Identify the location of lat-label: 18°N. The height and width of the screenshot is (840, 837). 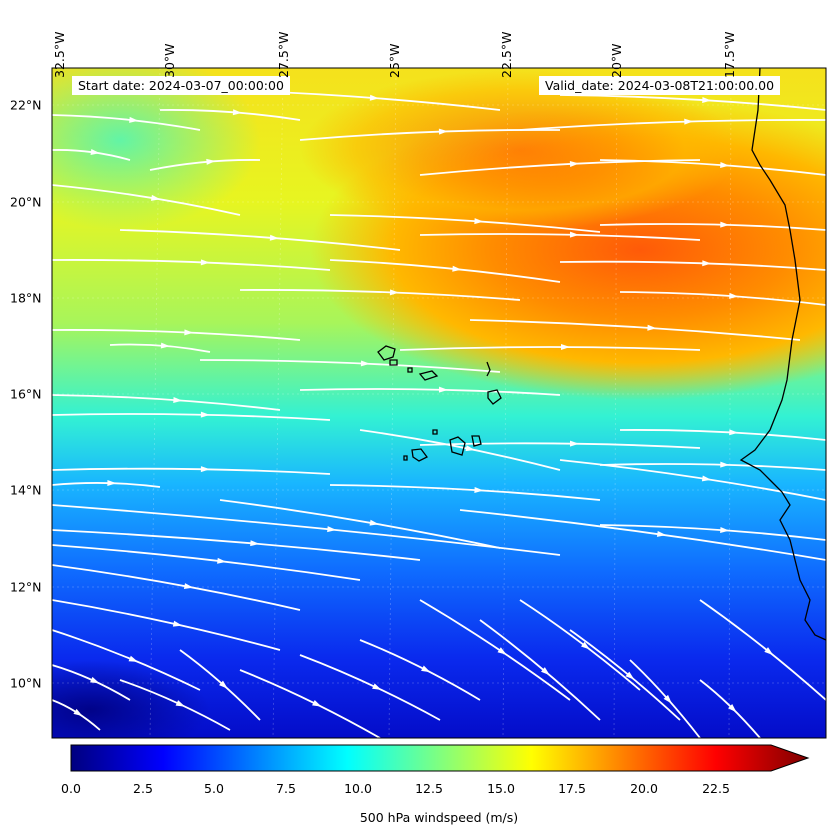
(26, 298).